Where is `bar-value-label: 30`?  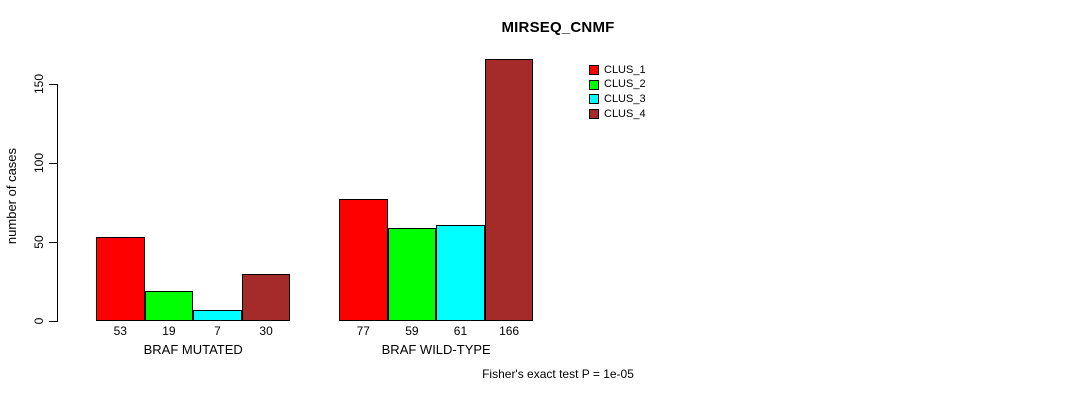 bar-value-label: 30 is located at coordinates (266, 331).